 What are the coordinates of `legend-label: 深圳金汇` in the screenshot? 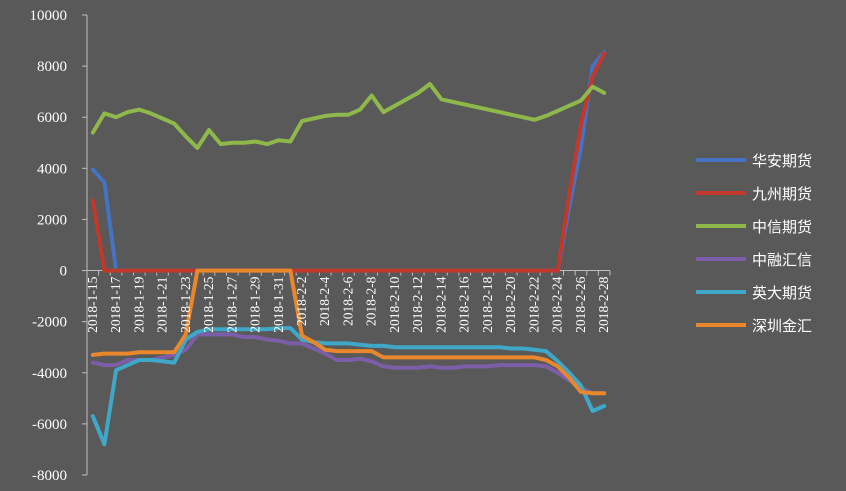 It's located at (782, 326).